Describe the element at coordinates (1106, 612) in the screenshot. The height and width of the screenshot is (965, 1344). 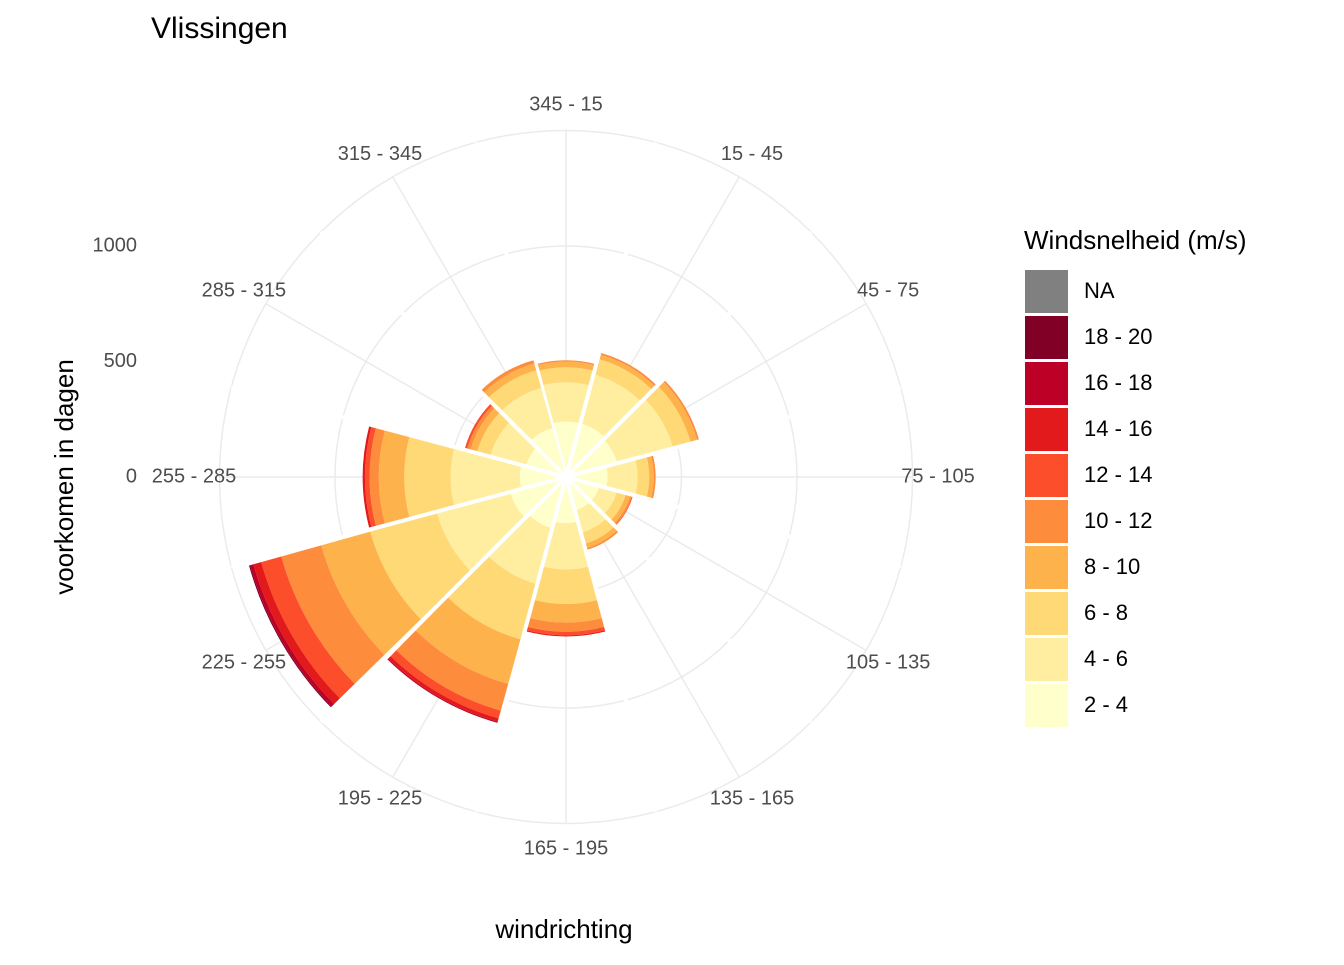
I see `legend-label: 6 - 8` at that location.